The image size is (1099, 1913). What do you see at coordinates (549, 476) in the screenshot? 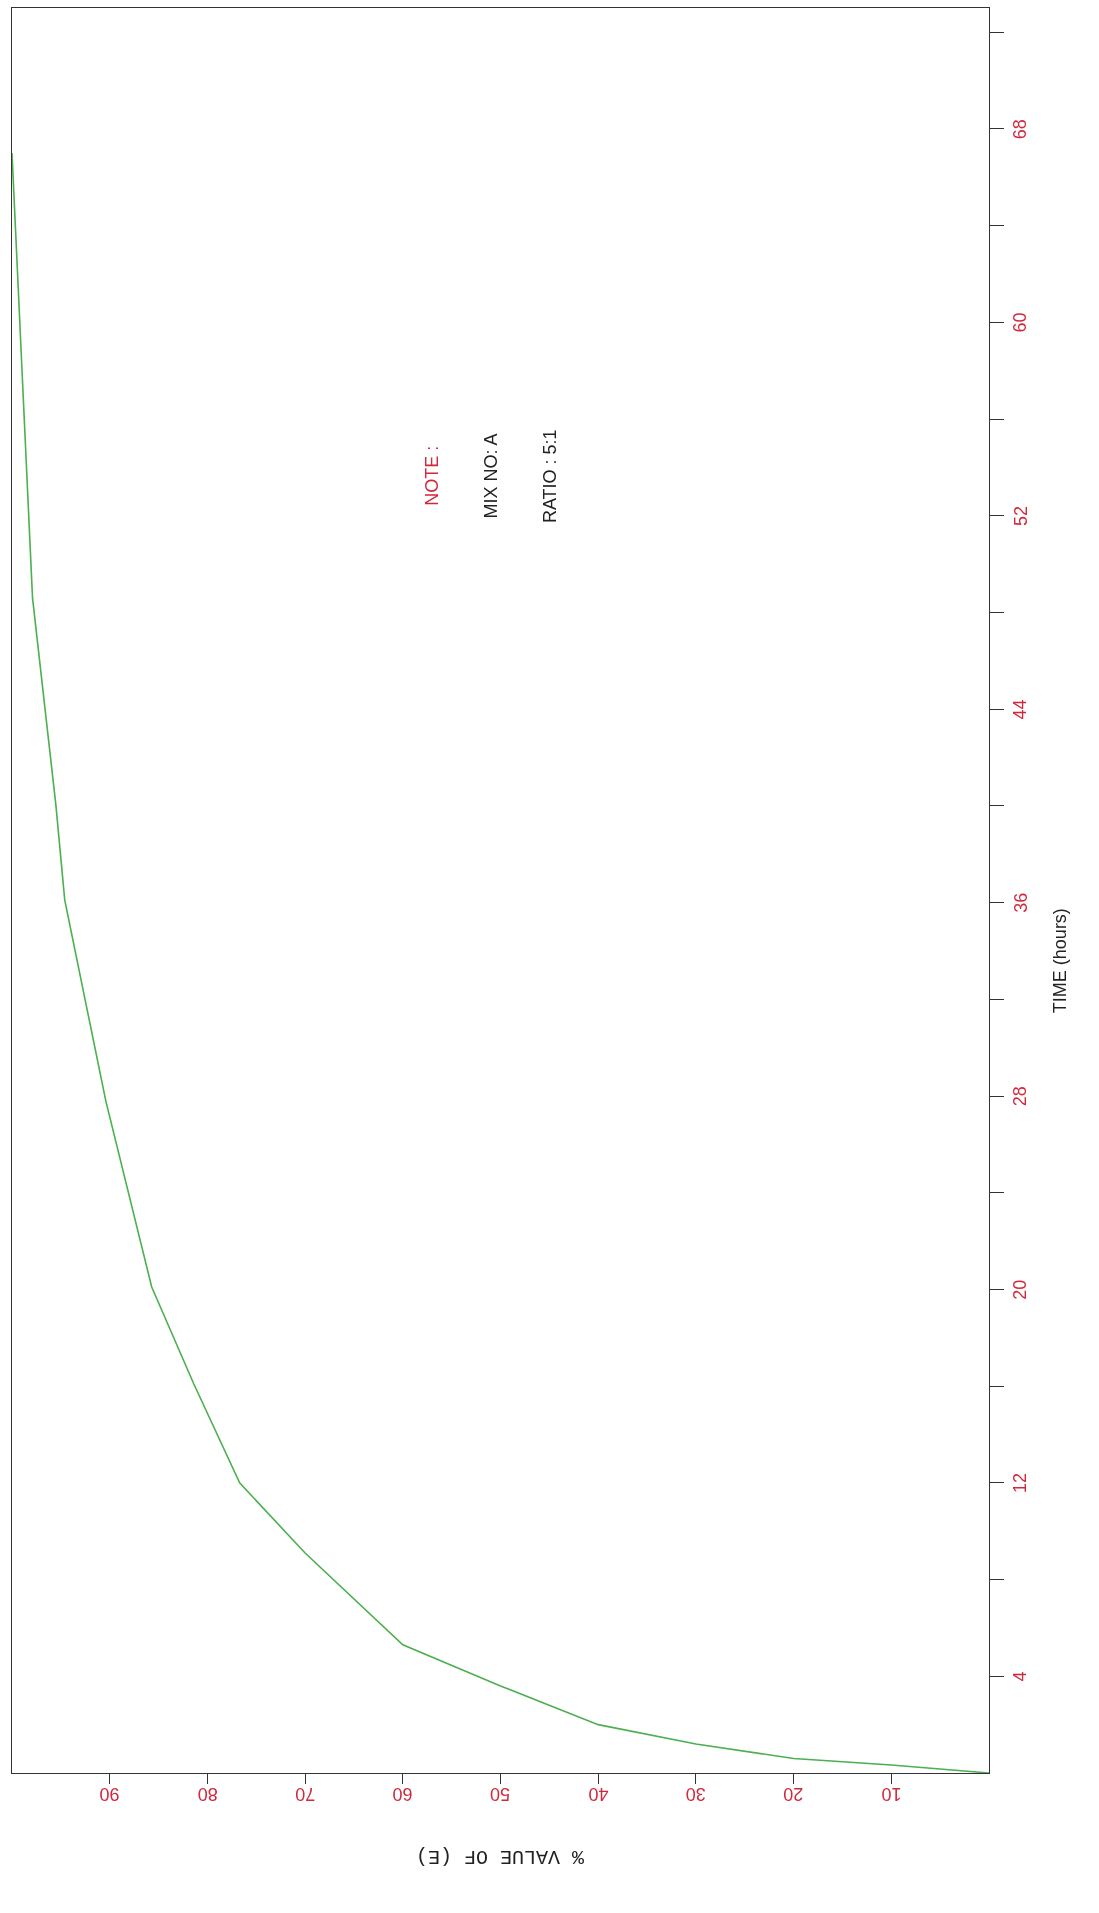
I see `annotation: RATIO : 5:1` at bounding box center [549, 476].